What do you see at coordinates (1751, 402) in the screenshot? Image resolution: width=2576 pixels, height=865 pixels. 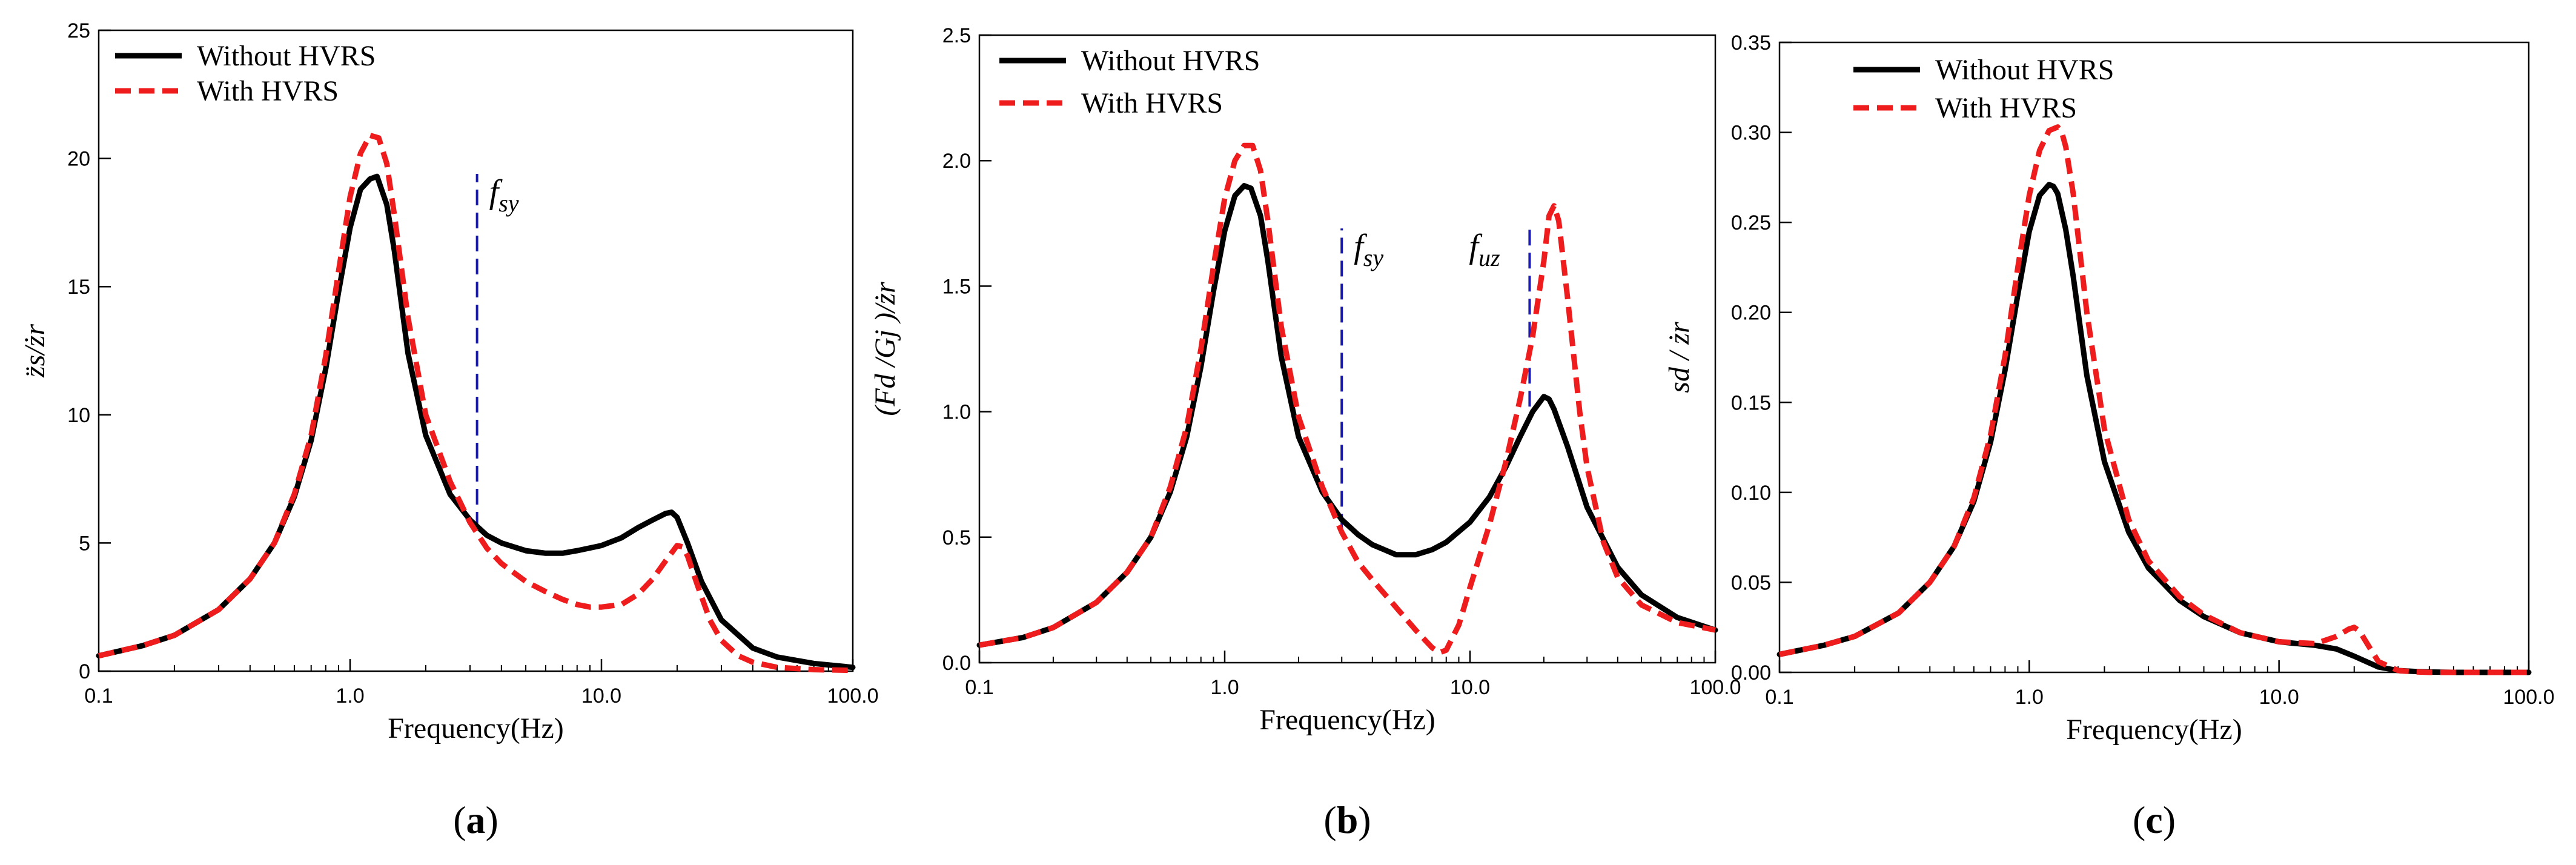 I see `y-tick-label: 0.15` at bounding box center [1751, 402].